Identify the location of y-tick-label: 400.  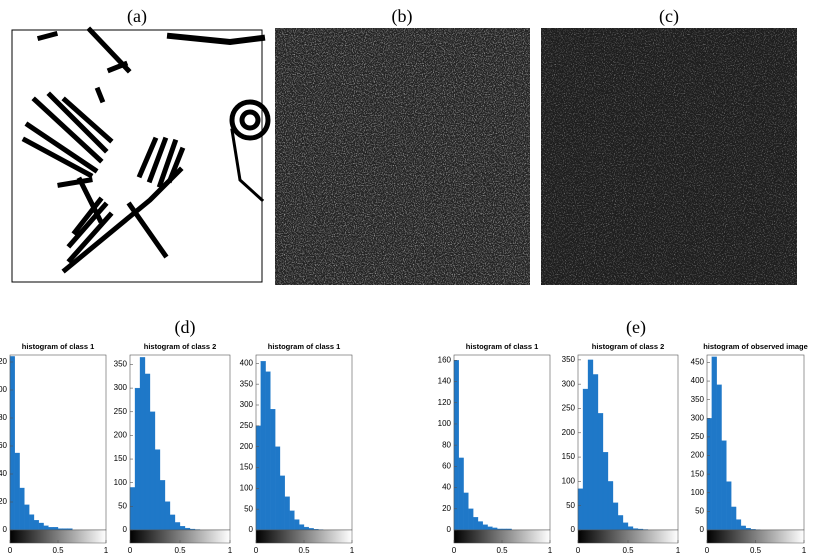
(247, 362).